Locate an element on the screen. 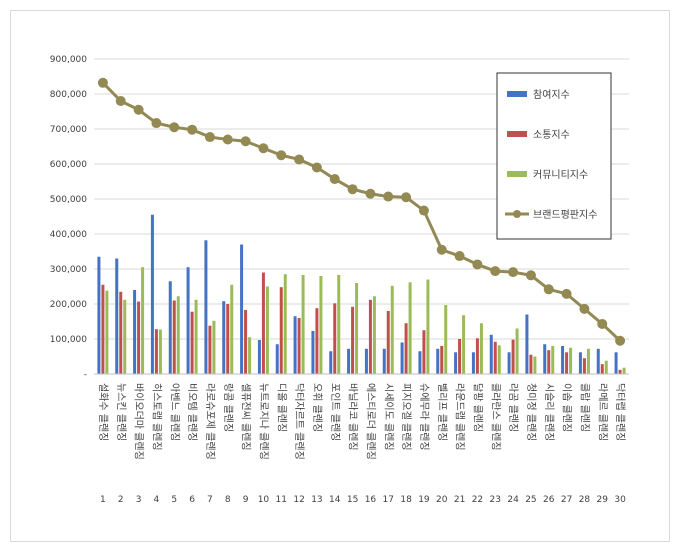 The height and width of the screenshot is (552, 680). category-label: 라메르 클렌징 is located at coordinates (602, 412).